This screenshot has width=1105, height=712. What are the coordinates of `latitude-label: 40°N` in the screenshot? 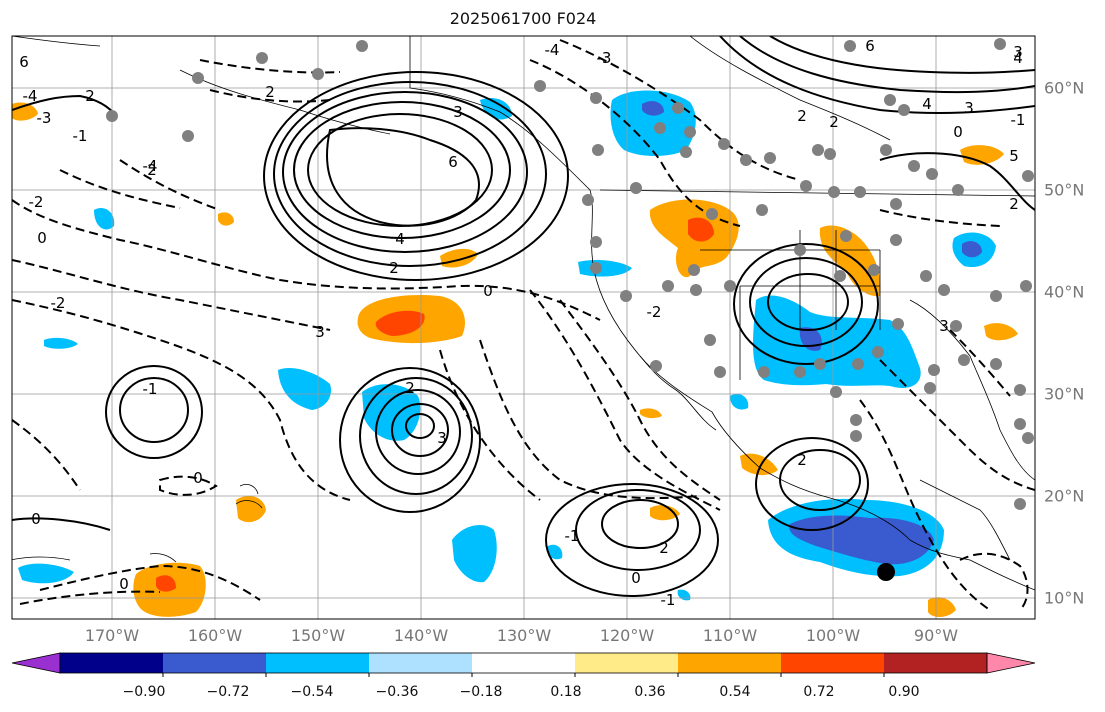 It's located at (1064, 292).